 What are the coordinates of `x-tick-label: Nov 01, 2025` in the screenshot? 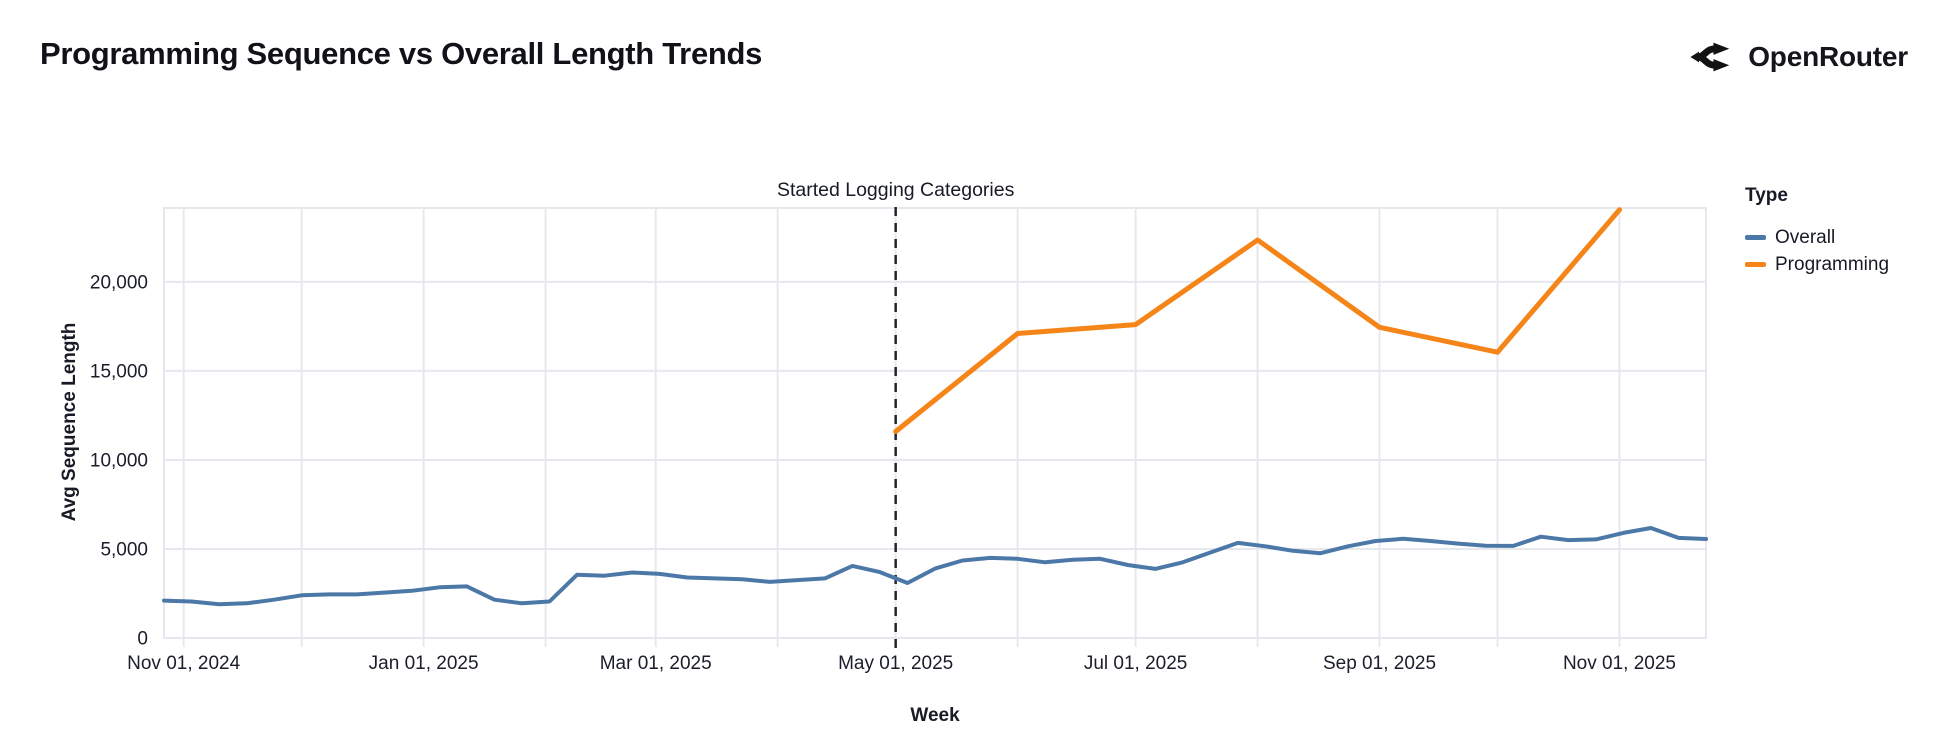 It's located at (1619, 663).